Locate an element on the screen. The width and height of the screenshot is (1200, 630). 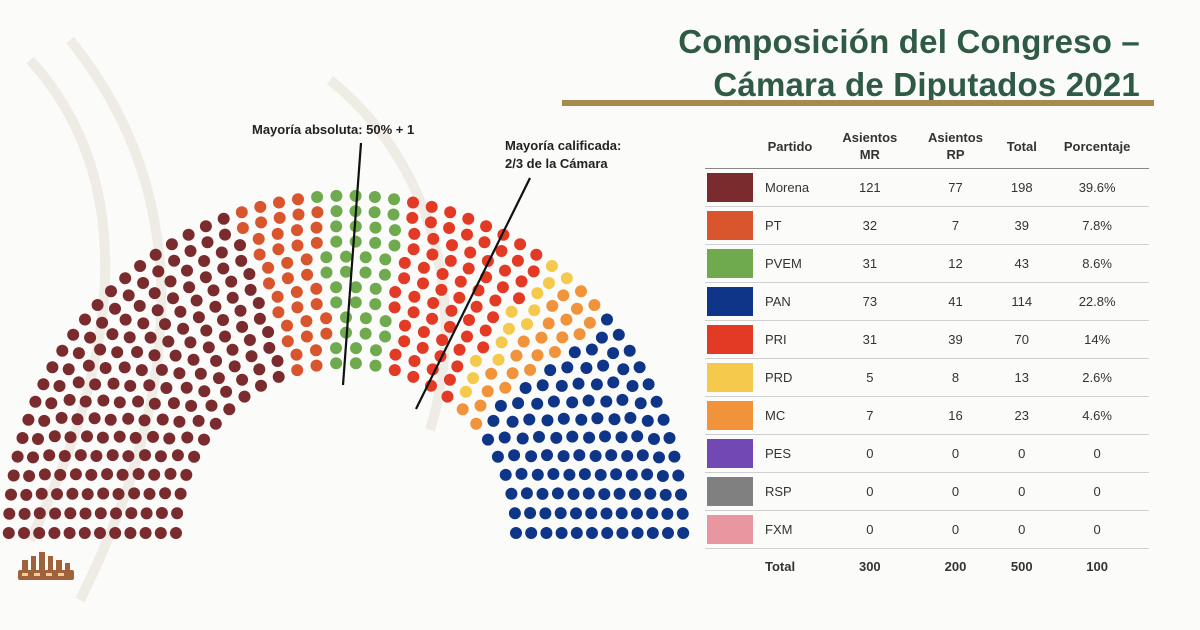
party-percent: 14% is located at coordinates (1097, 339).